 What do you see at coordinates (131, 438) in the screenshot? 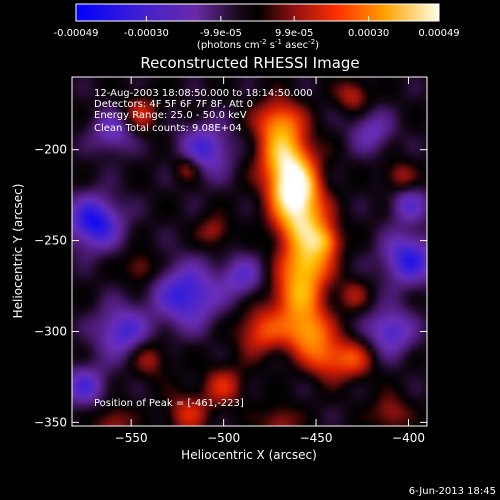
I see `x-tick-label: −550` at bounding box center [131, 438].